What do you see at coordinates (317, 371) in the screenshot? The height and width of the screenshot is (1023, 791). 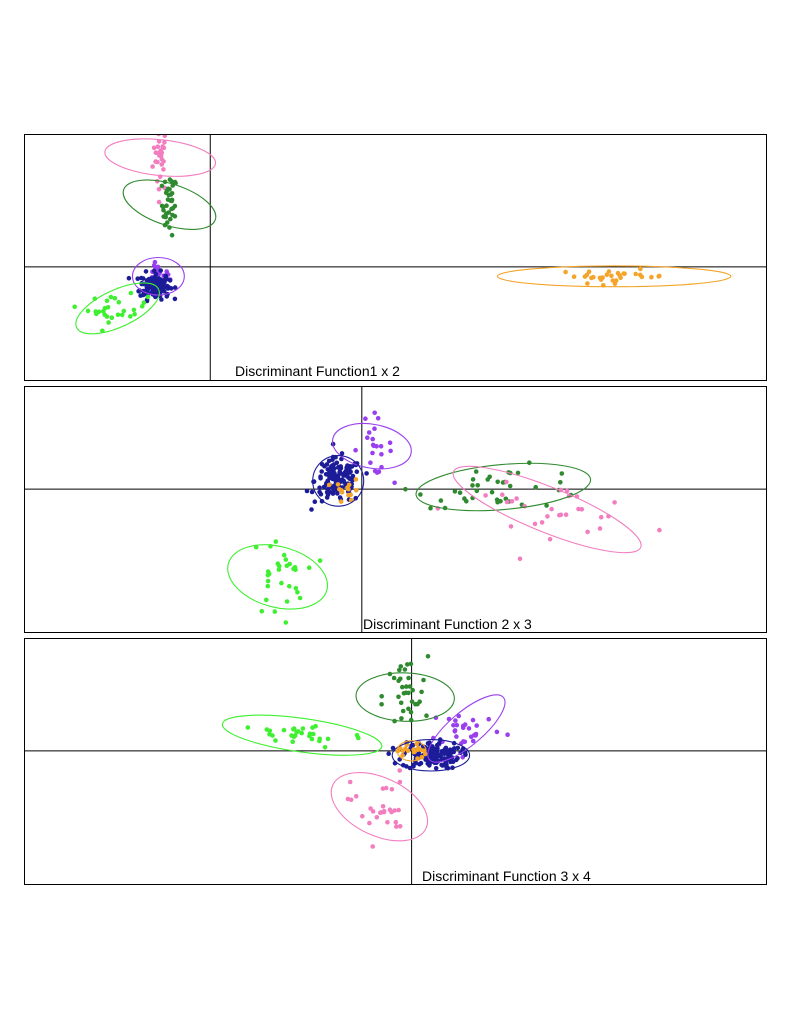 I see `plot-title-df1x2: Discriminant Function1 x 2` at bounding box center [317, 371].